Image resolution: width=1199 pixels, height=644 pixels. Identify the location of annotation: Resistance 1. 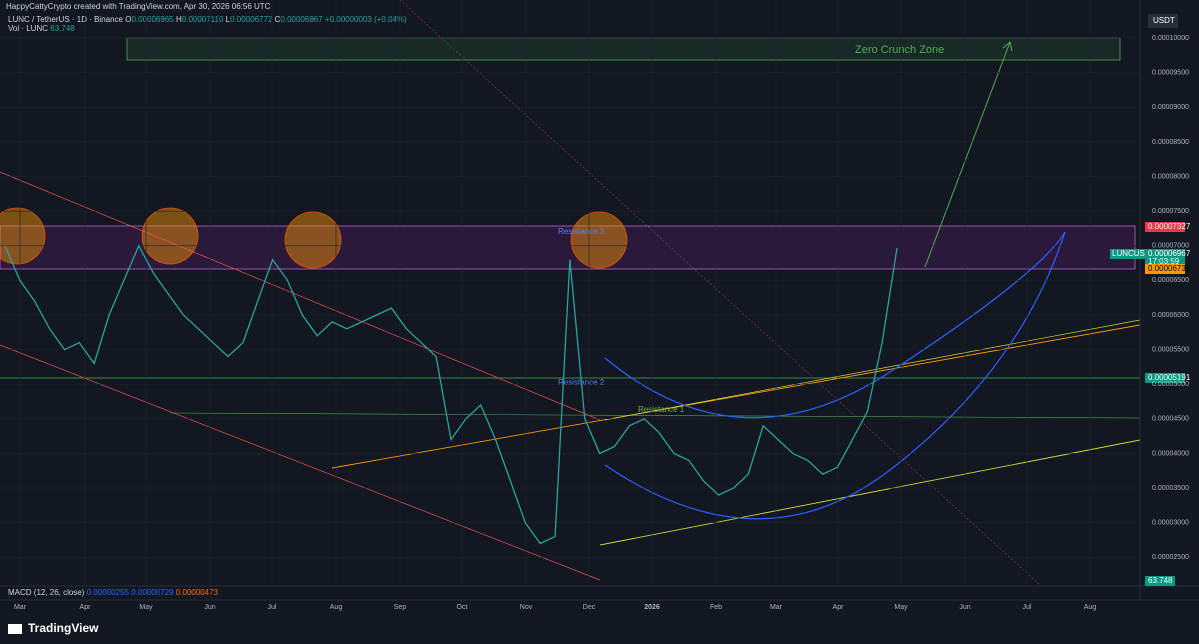
(661, 409).